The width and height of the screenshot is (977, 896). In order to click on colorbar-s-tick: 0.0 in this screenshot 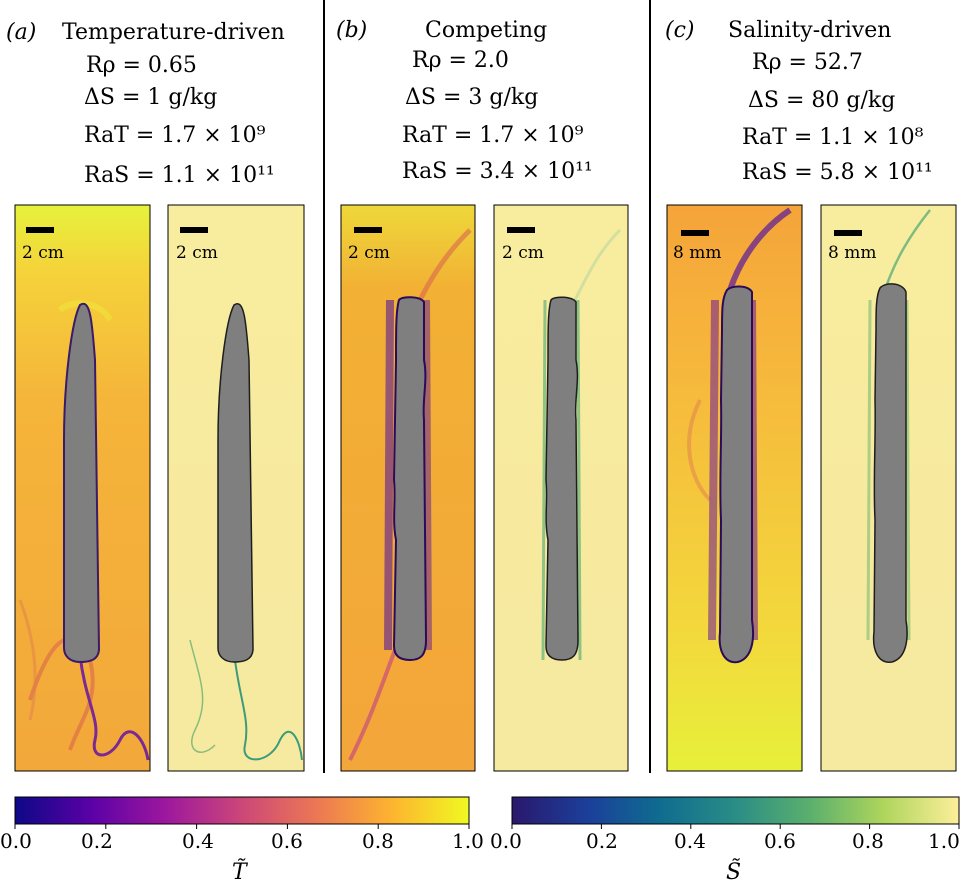, I will do `click(506, 841)`.